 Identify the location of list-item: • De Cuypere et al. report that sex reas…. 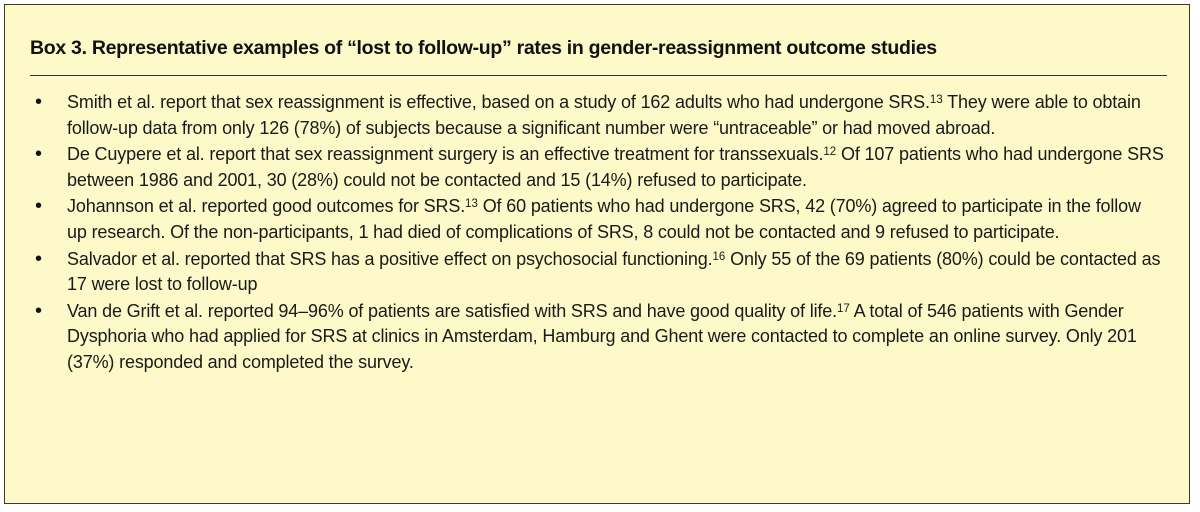
(600, 167).